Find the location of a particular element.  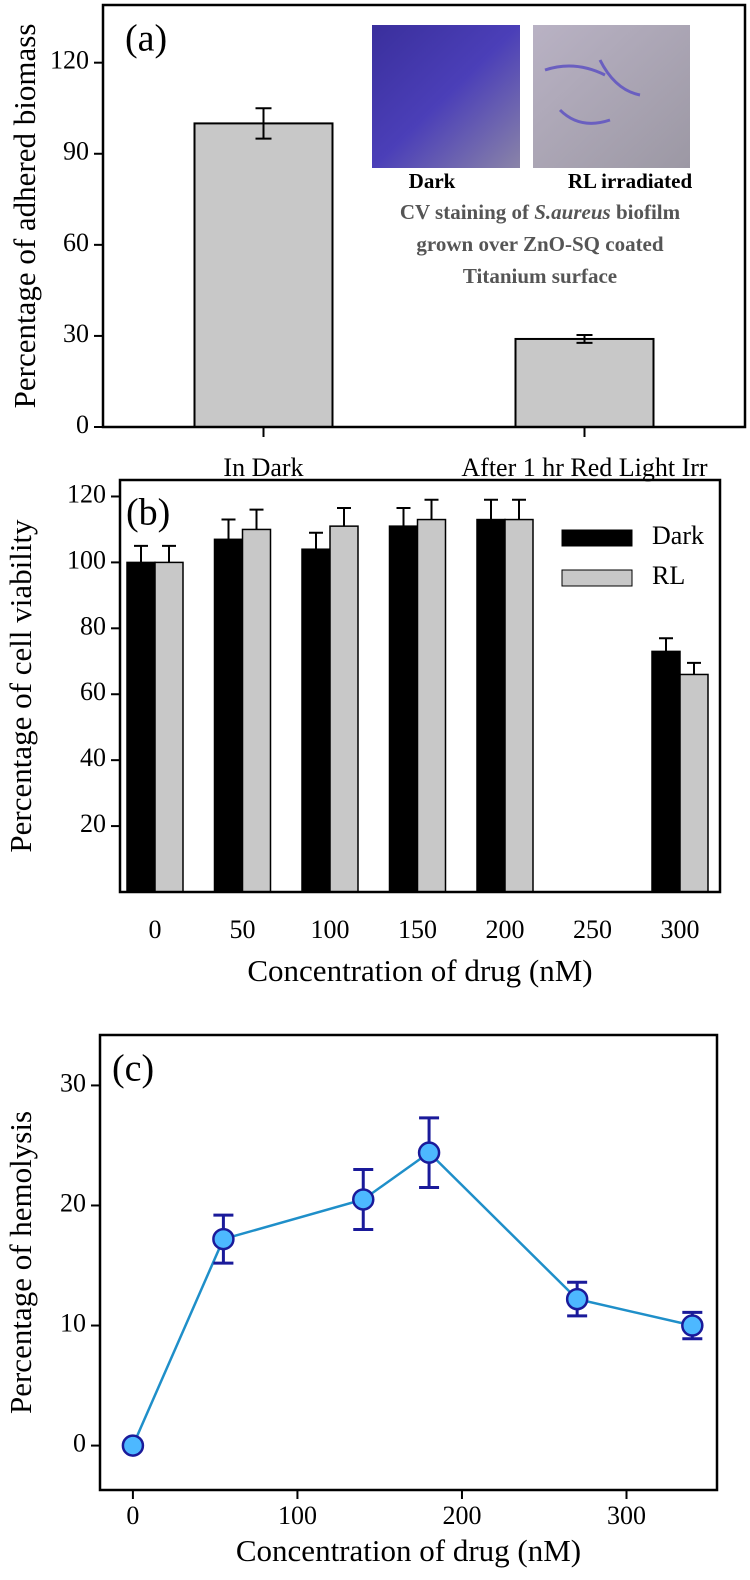

inset-label: Dark is located at coordinates (432, 181).